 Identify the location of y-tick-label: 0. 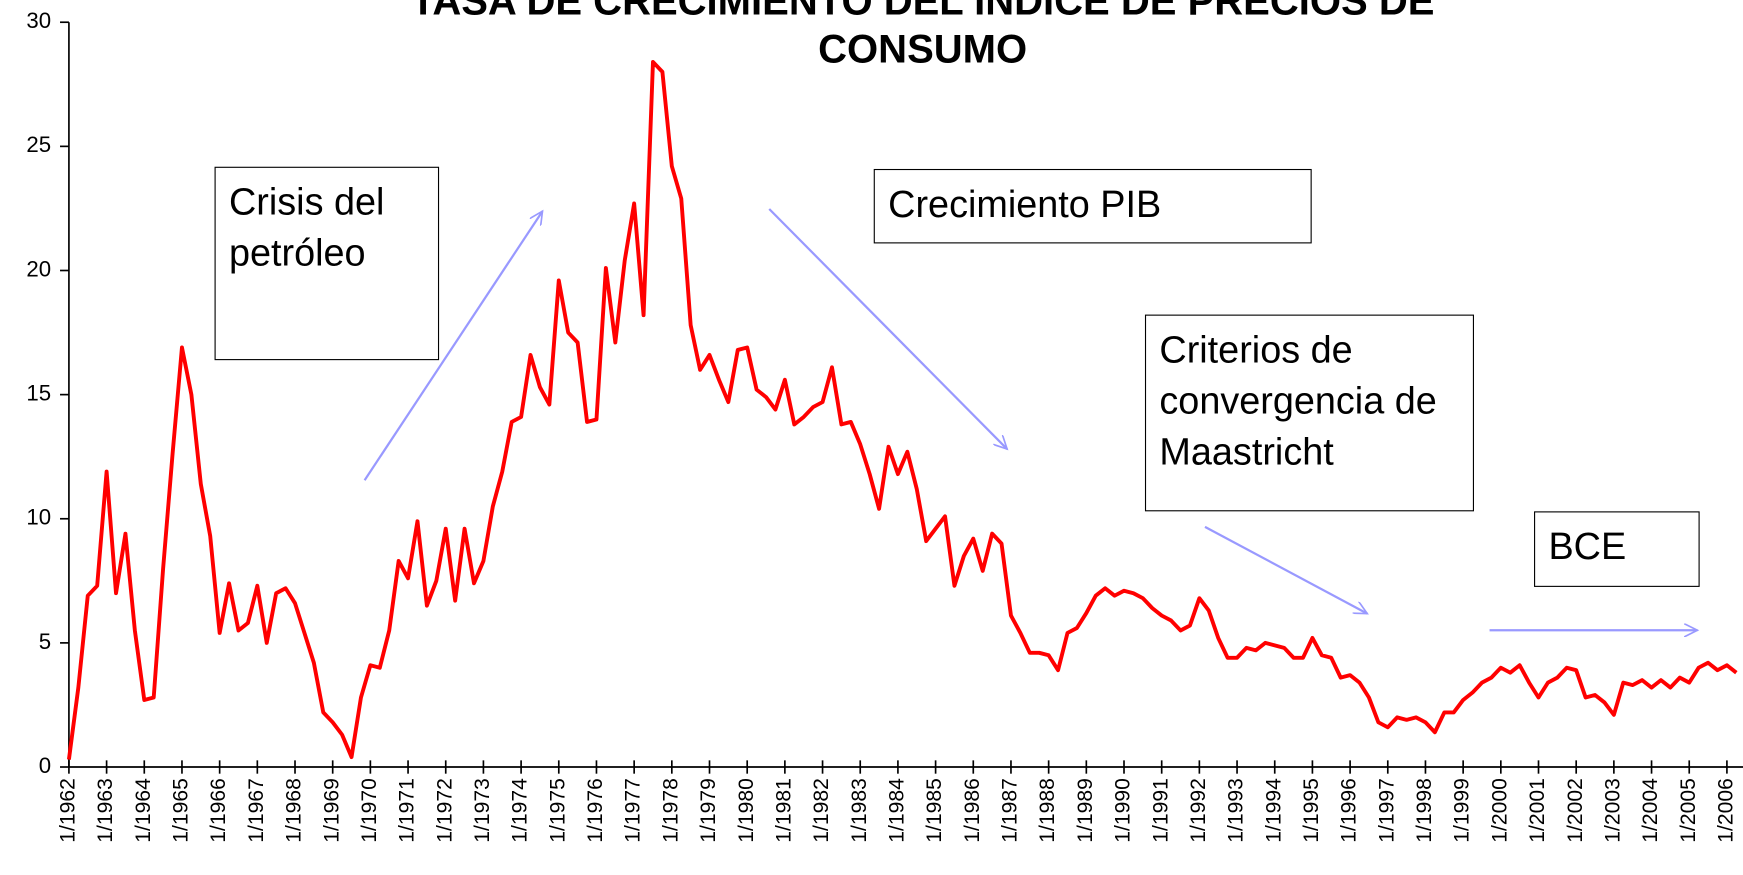
(45, 765).